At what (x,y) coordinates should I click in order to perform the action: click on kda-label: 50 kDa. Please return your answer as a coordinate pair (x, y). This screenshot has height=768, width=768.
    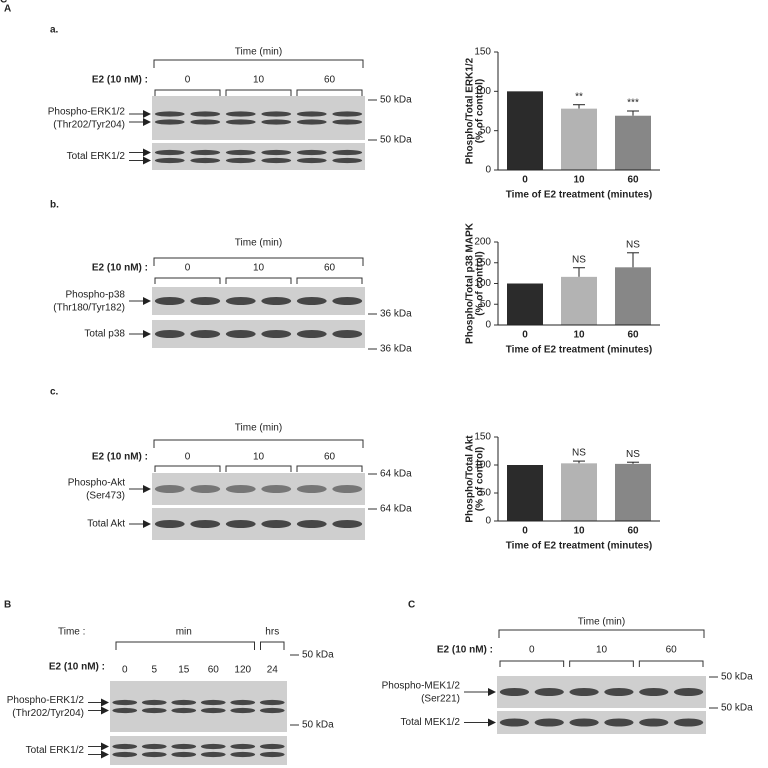
    Looking at the image, I should click on (318, 655).